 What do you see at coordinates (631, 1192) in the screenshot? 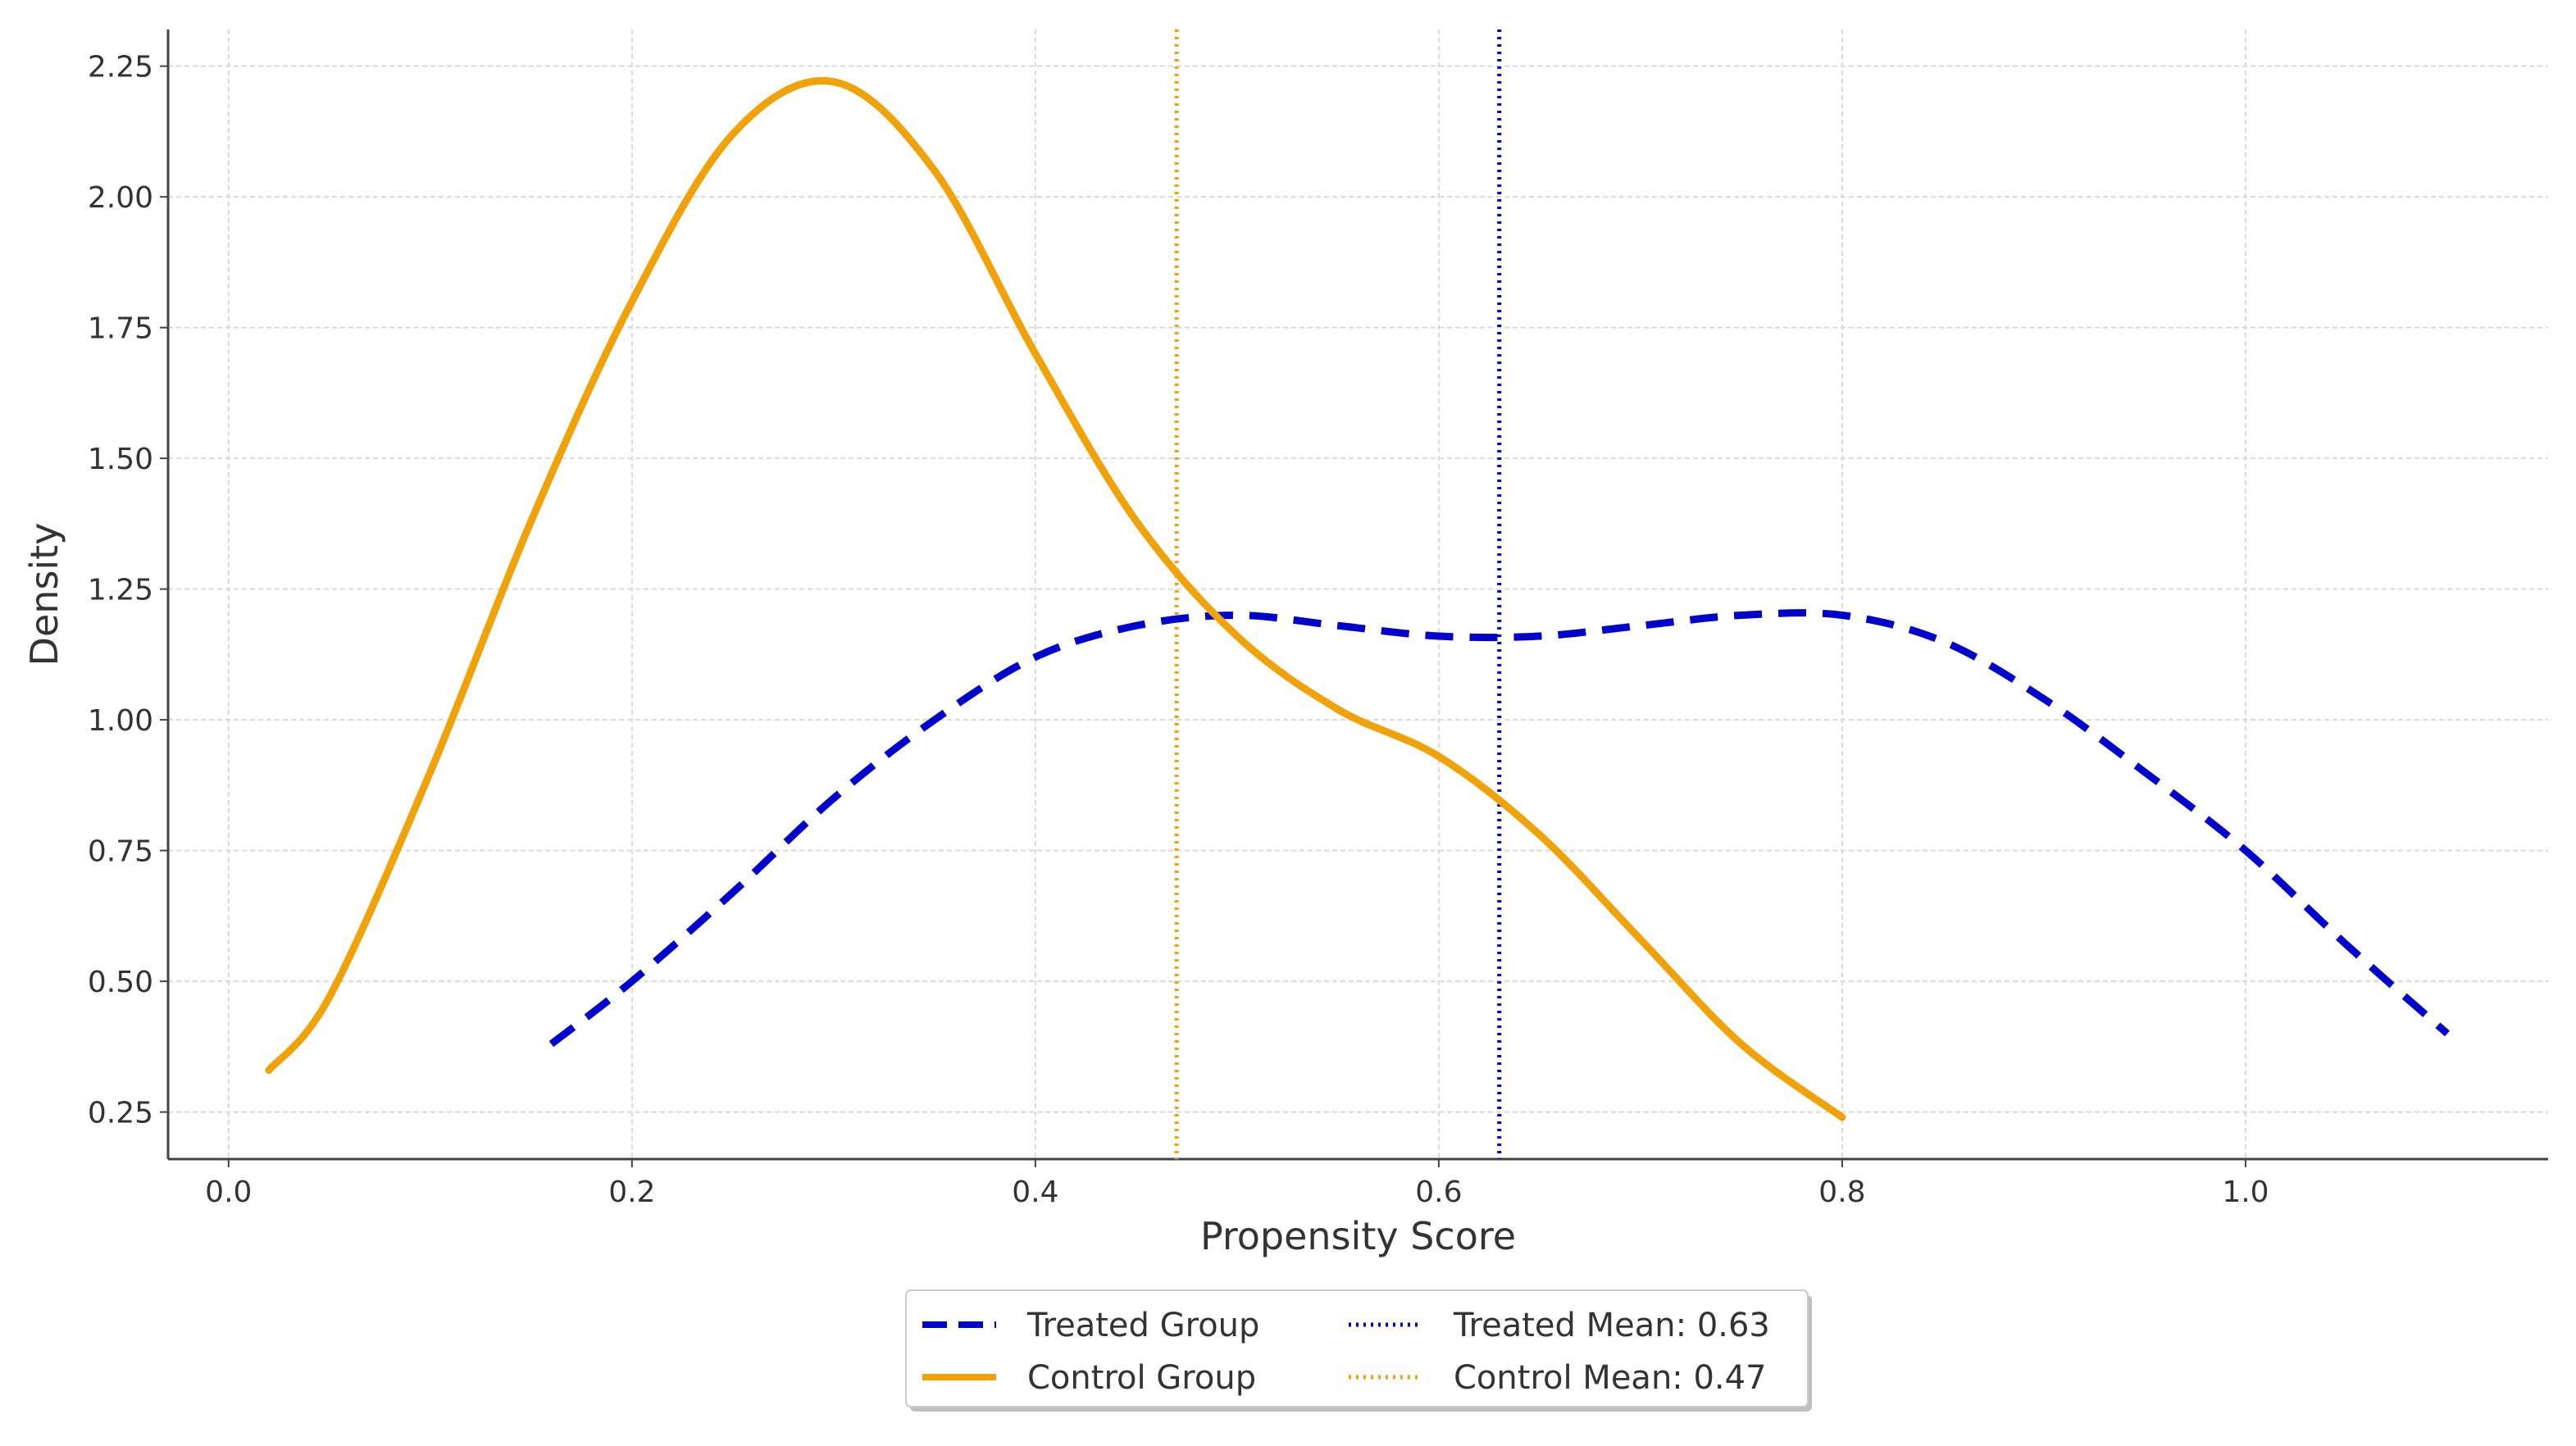
I see `x-tick-label: 0.2` at bounding box center [631, 1192].